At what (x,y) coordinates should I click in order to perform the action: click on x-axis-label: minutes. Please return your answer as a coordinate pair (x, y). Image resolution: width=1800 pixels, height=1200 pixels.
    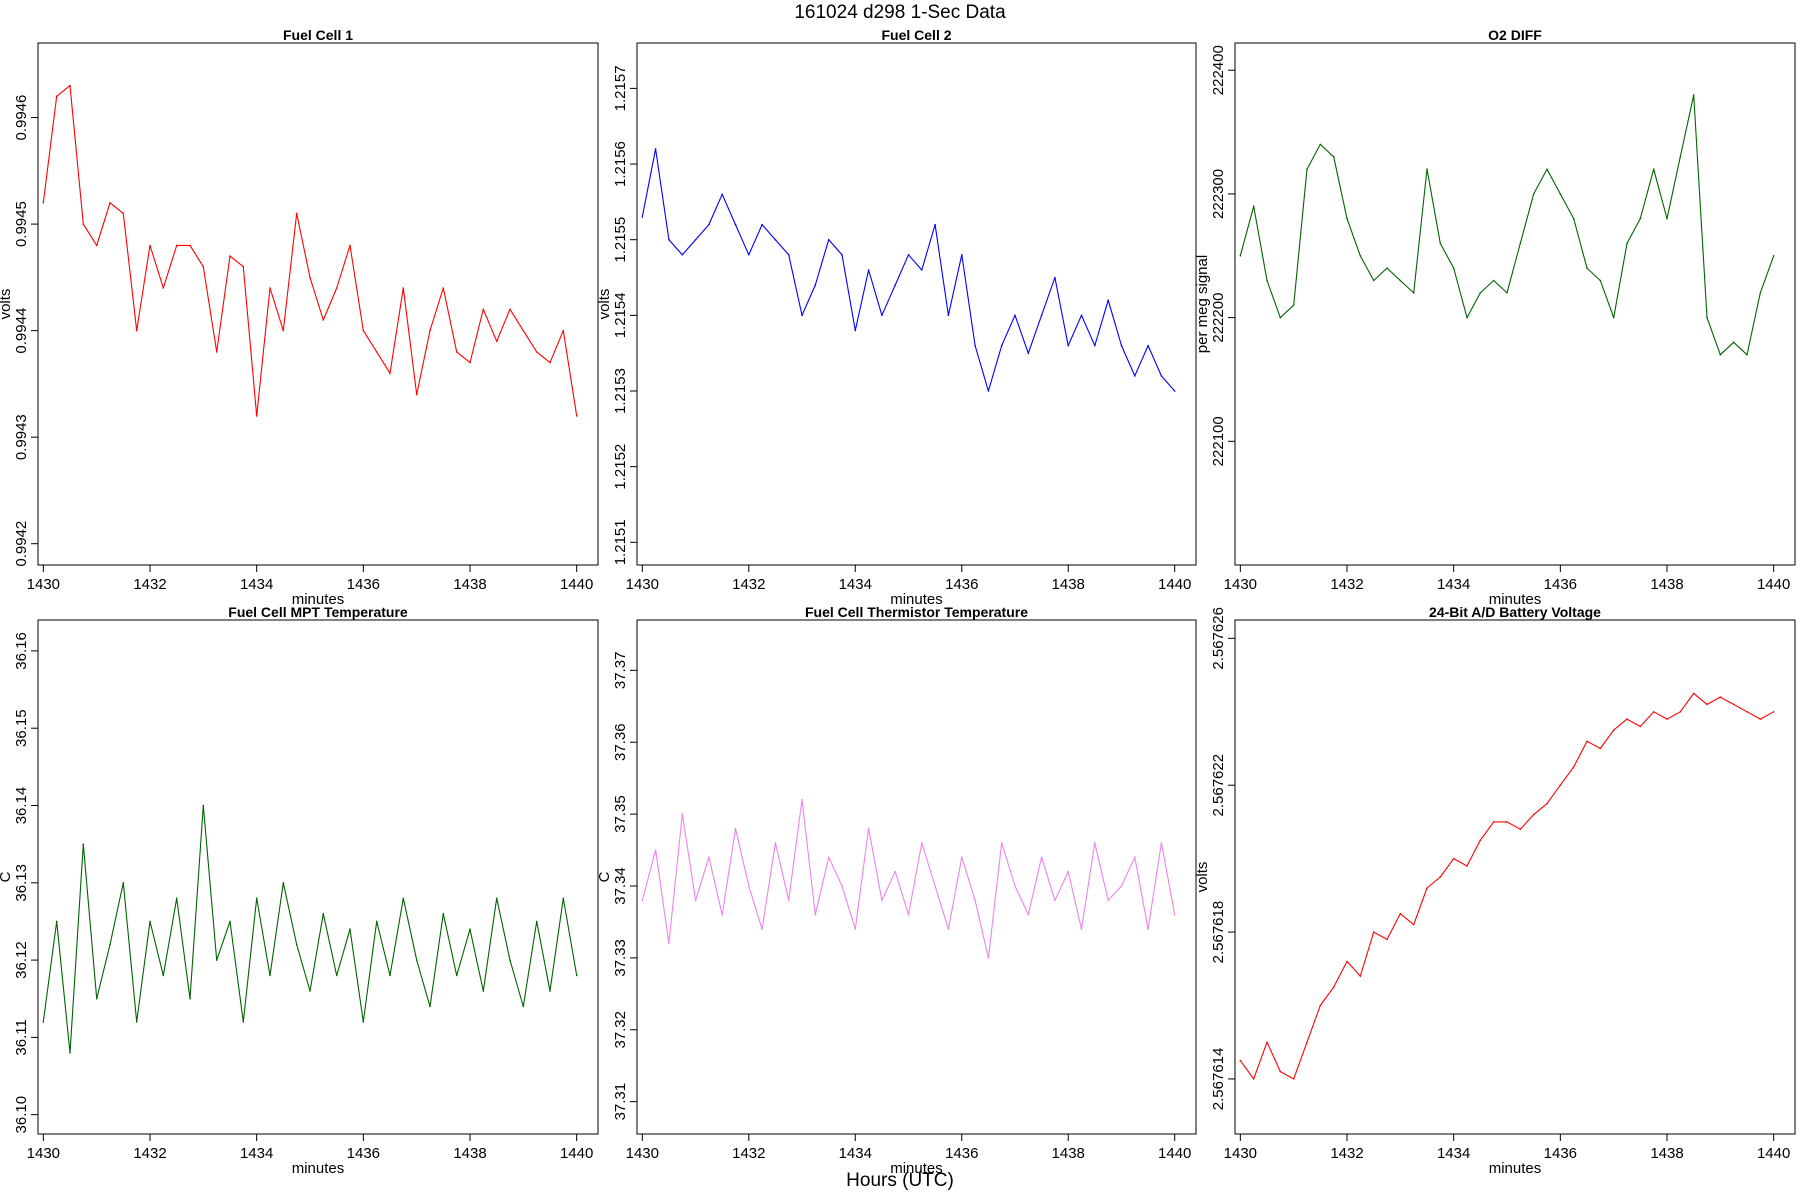
    Looking at the image, I should click on (1515, 1168).